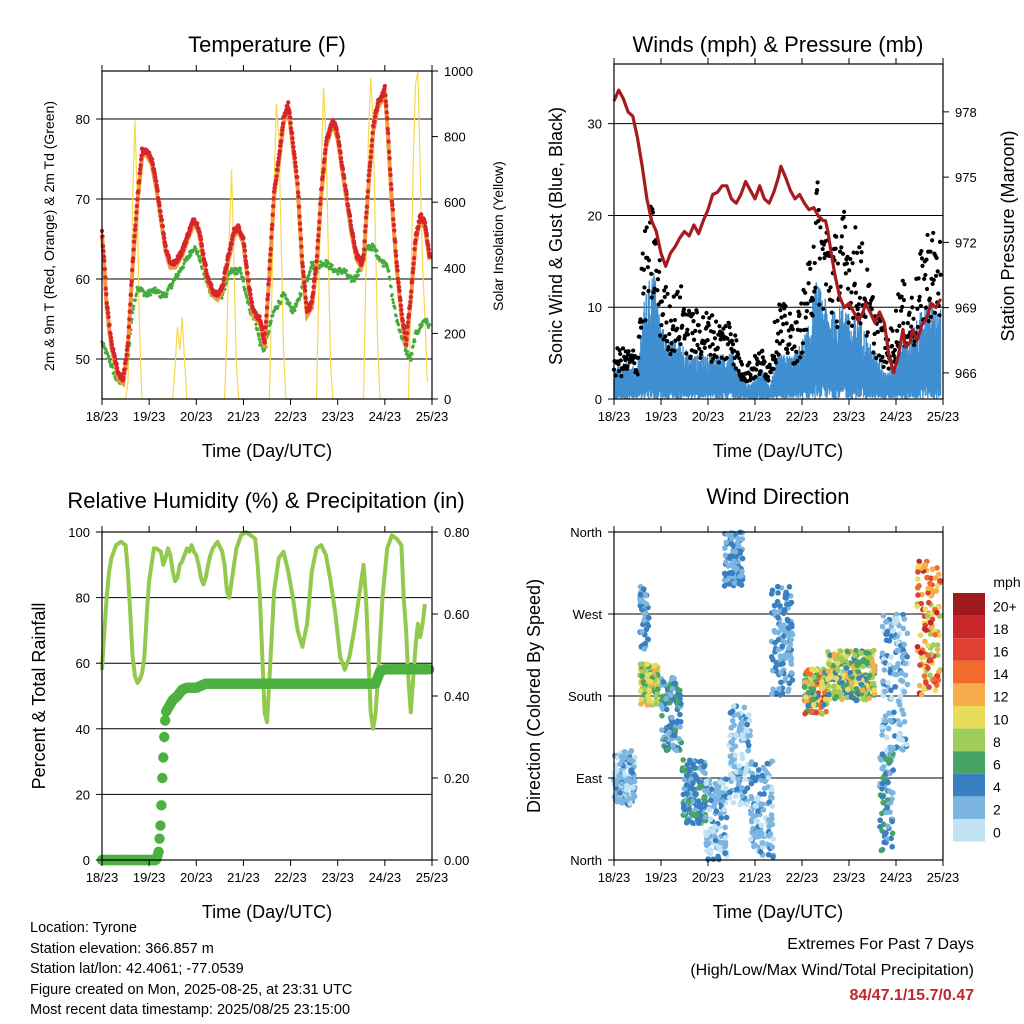  What do you see at coordinates (429, 669) in the screenshot?
I see `rainfall-point` at bounding box center [429, 669].